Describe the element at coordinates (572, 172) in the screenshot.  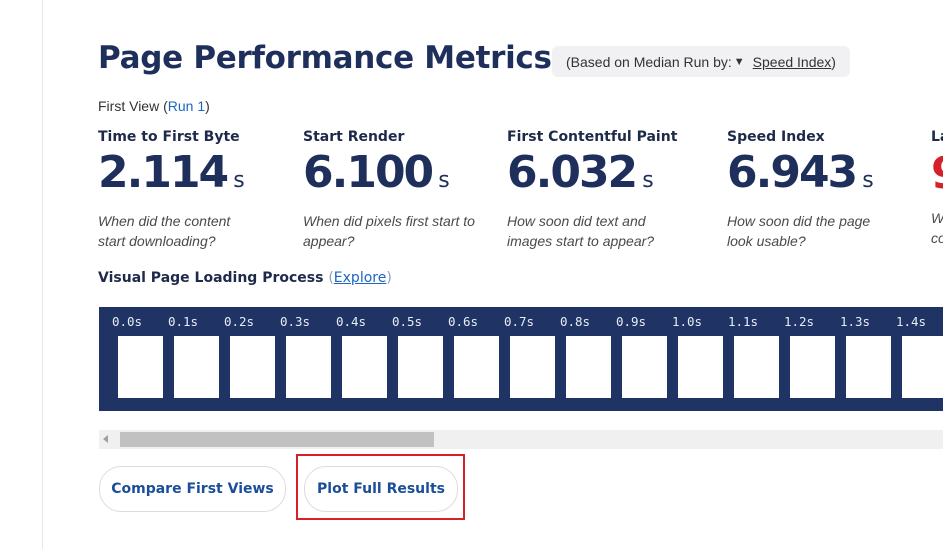
I see `metric-number: 6.032` at that location.